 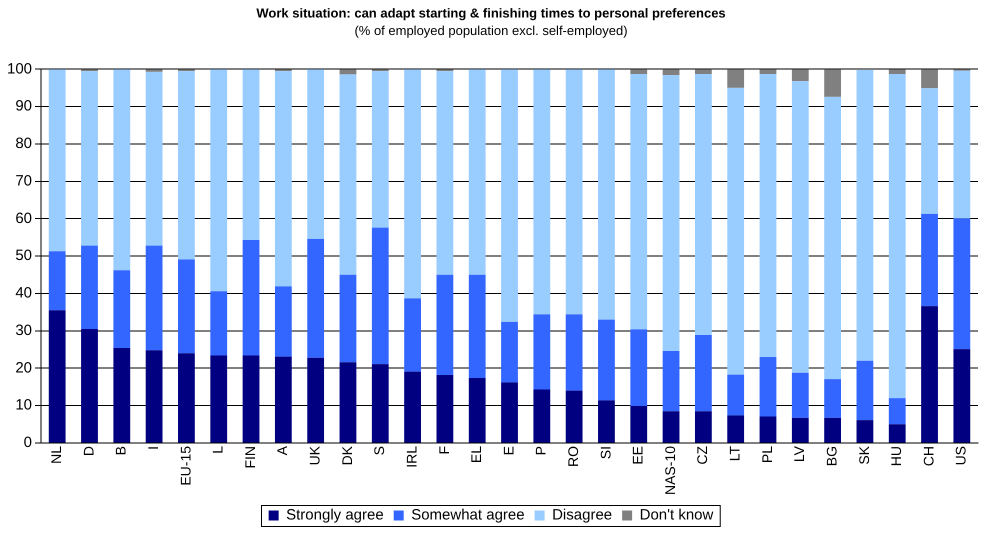 I want to click on chart-subtitle: (% of employed population excl. self-employed), so click(x=491, y=30).